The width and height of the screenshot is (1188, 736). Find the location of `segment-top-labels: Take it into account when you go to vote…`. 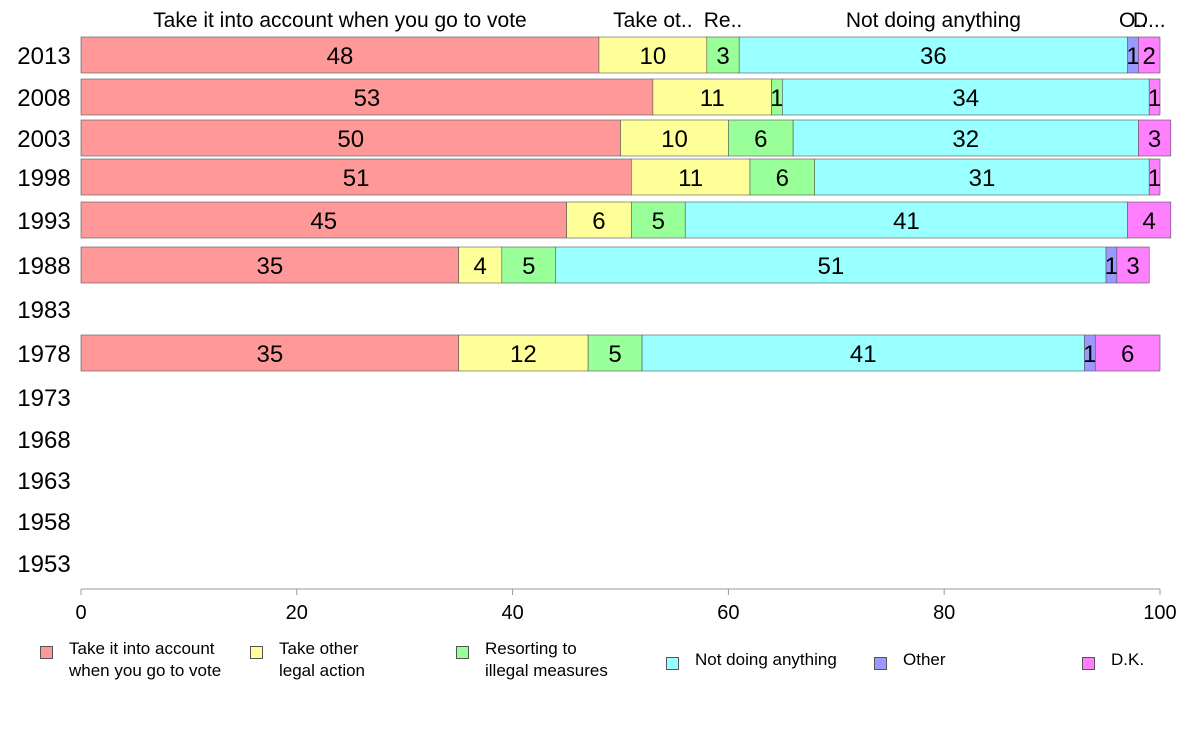

segment-top-labels: Take it into account when you go to vote… is located at coordinates (659, 20).